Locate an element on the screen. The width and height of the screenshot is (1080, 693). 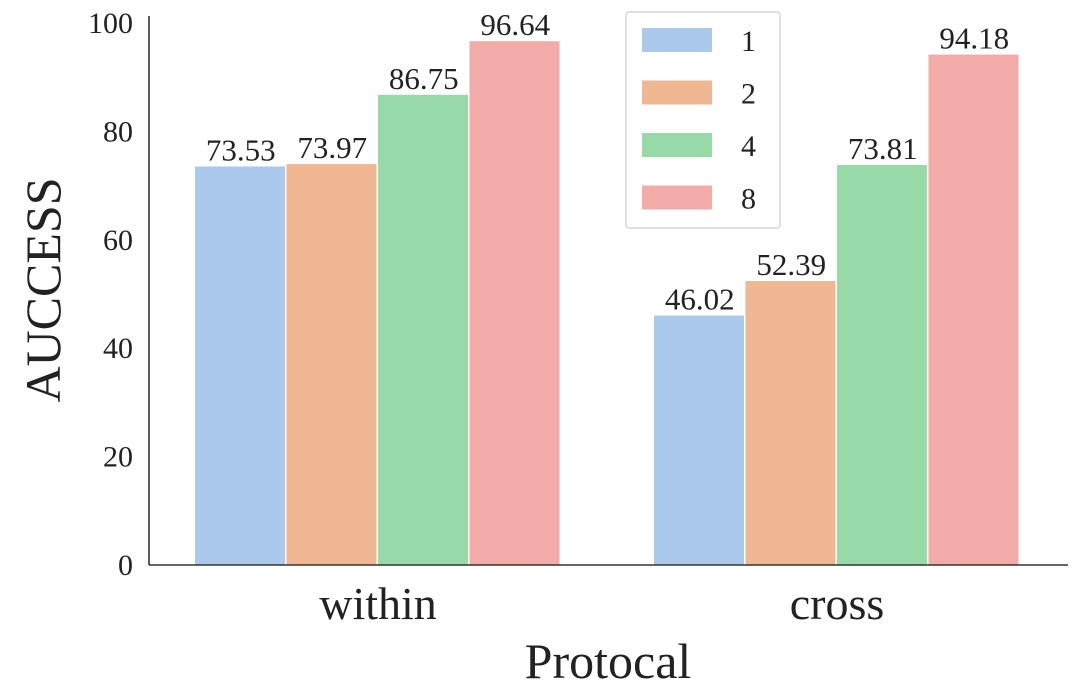
legend-label-8: 8 is located at coordinates (748, 199).